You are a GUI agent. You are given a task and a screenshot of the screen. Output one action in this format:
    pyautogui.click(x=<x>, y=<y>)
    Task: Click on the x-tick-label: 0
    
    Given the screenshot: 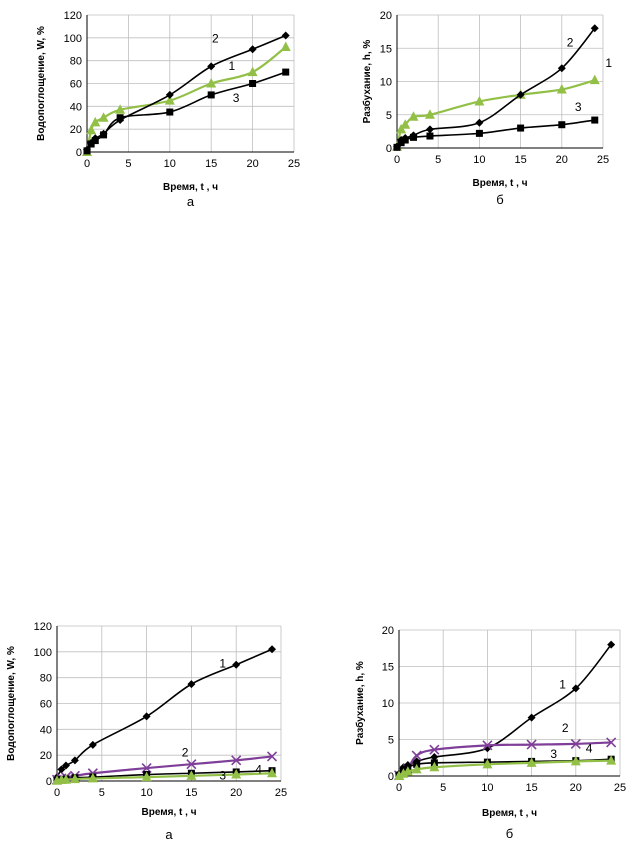 What is the action you would take?
    pyautogui.click(x=397, y=160)
    